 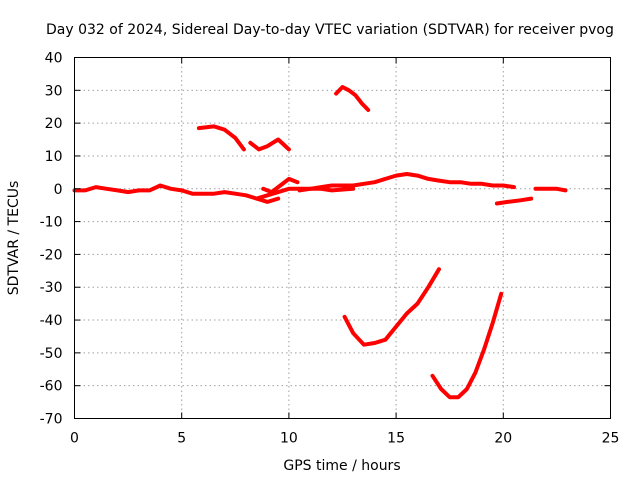 I want to click on y-tick-label: -30, so click(x=51, y=288).